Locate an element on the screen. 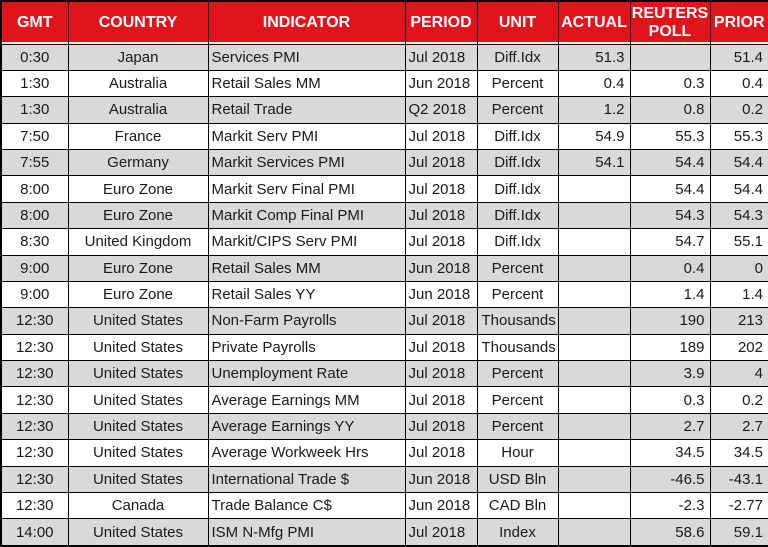 The width and height of the screenshot is (768, 547). cell-reuters-poll: 55.3 is located at coordinates (670, 136).